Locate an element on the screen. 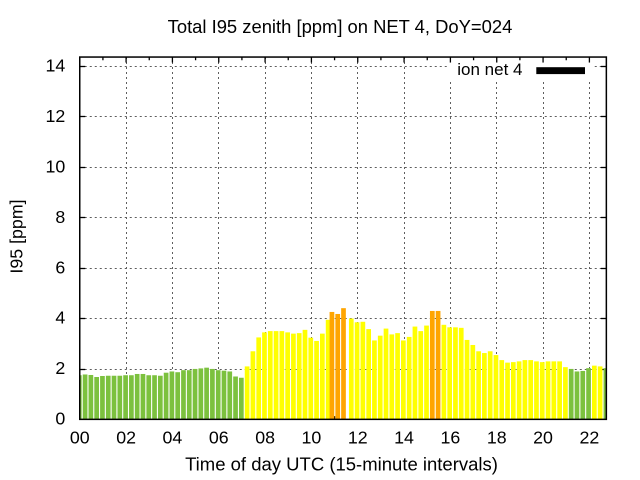 The image size is (640, 480). svg-text: 02 is located at coordinates (126, 438).